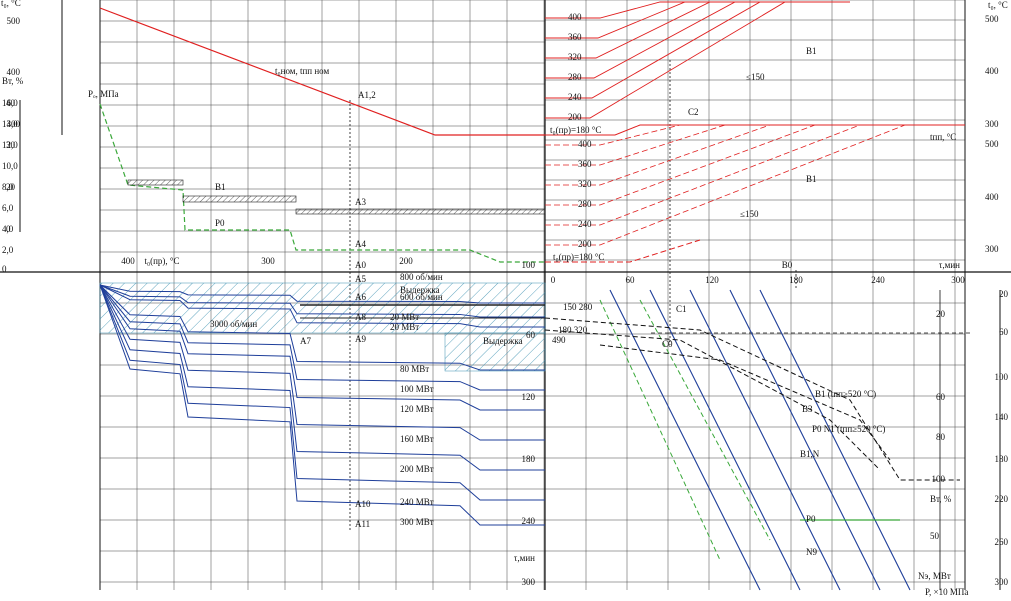  What do you see at coordinates (934, 576) in the screenshot?
I see `label: Nэ, МВт` at bounding box center [934, 576].